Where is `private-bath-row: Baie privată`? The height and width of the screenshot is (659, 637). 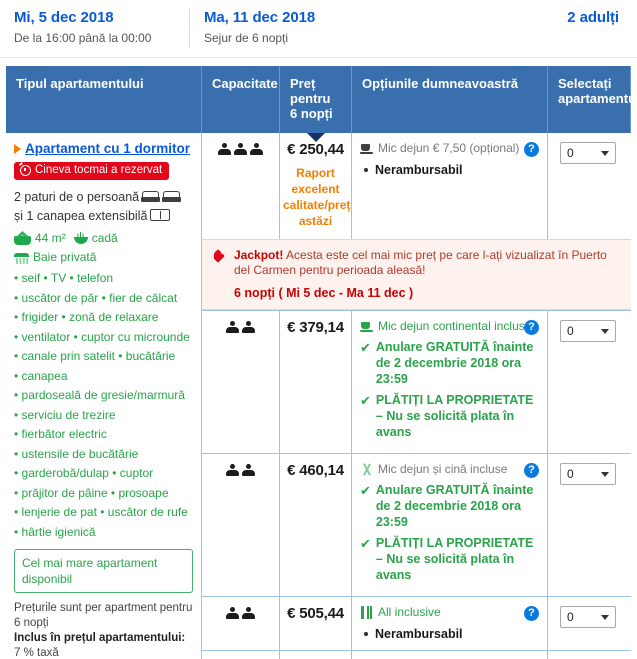
private-bath-row: Baie privată is located at coordinates (103, 257).